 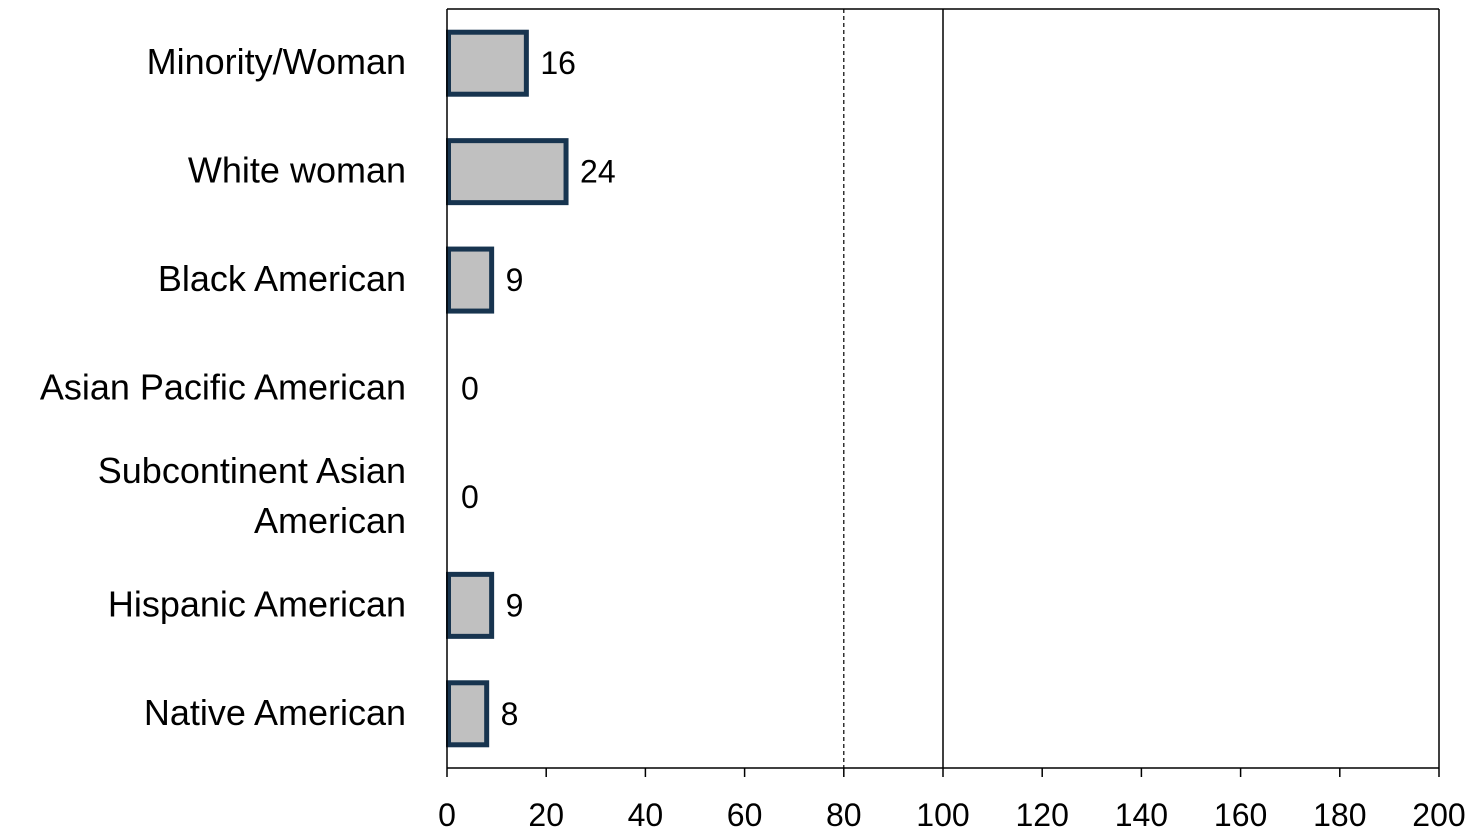 What do you see at coordinates (1339, 815) in the screenshot?
I see `x-tick-label: 180` at bounding box center [1339, 815].